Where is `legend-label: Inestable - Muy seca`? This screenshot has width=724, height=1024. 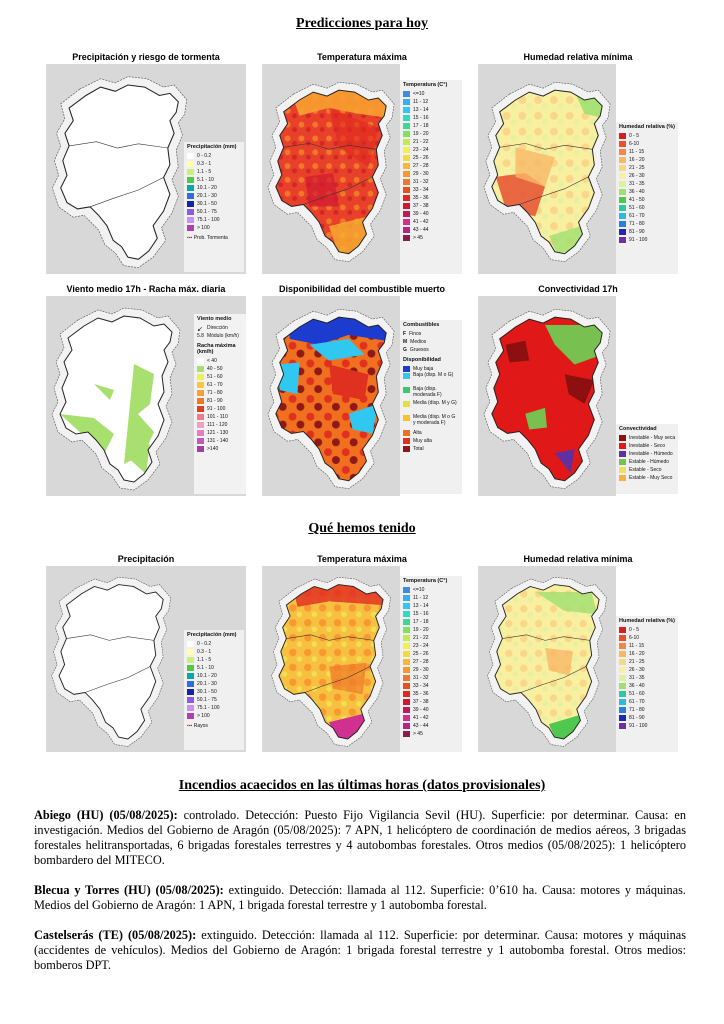
legend-label: Inestable - Muy seca is located at coordinates (652, 438).